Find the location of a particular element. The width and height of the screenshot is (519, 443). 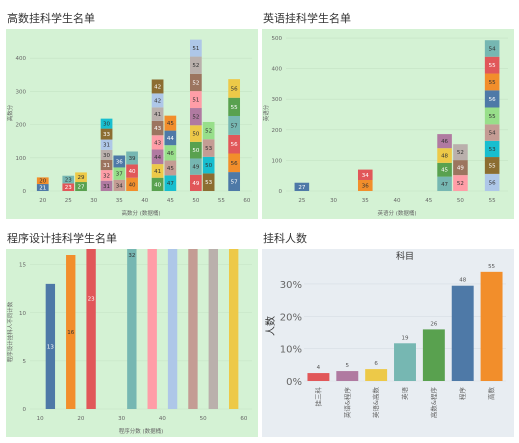

segment-value-label: 41 is located at coordinates (157, 115).